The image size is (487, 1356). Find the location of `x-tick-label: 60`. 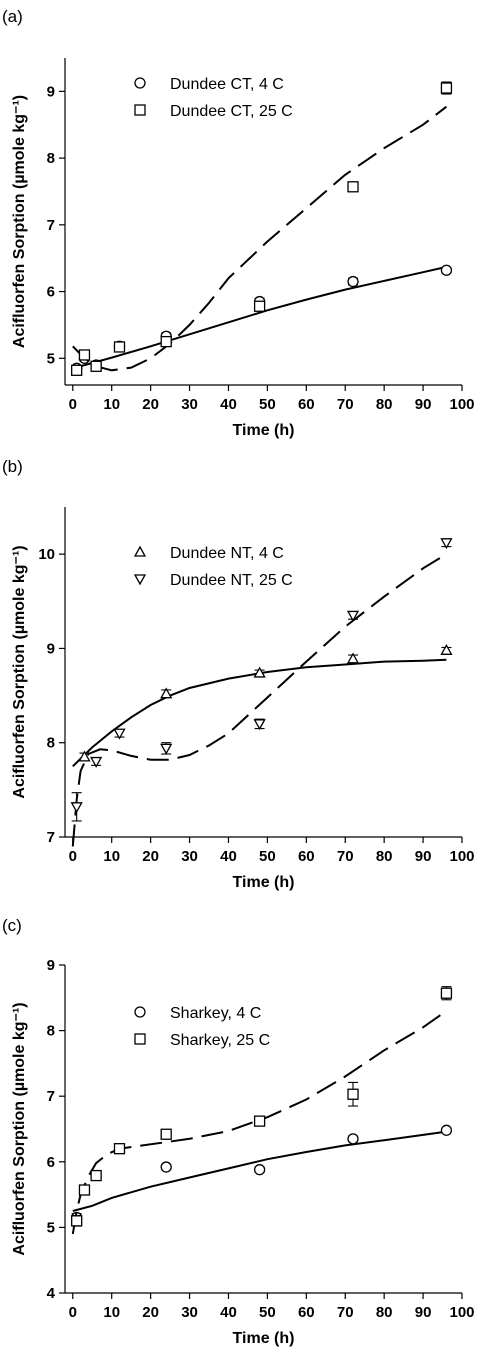

x-tick-label: 60 is located at coordinates (306, 856).